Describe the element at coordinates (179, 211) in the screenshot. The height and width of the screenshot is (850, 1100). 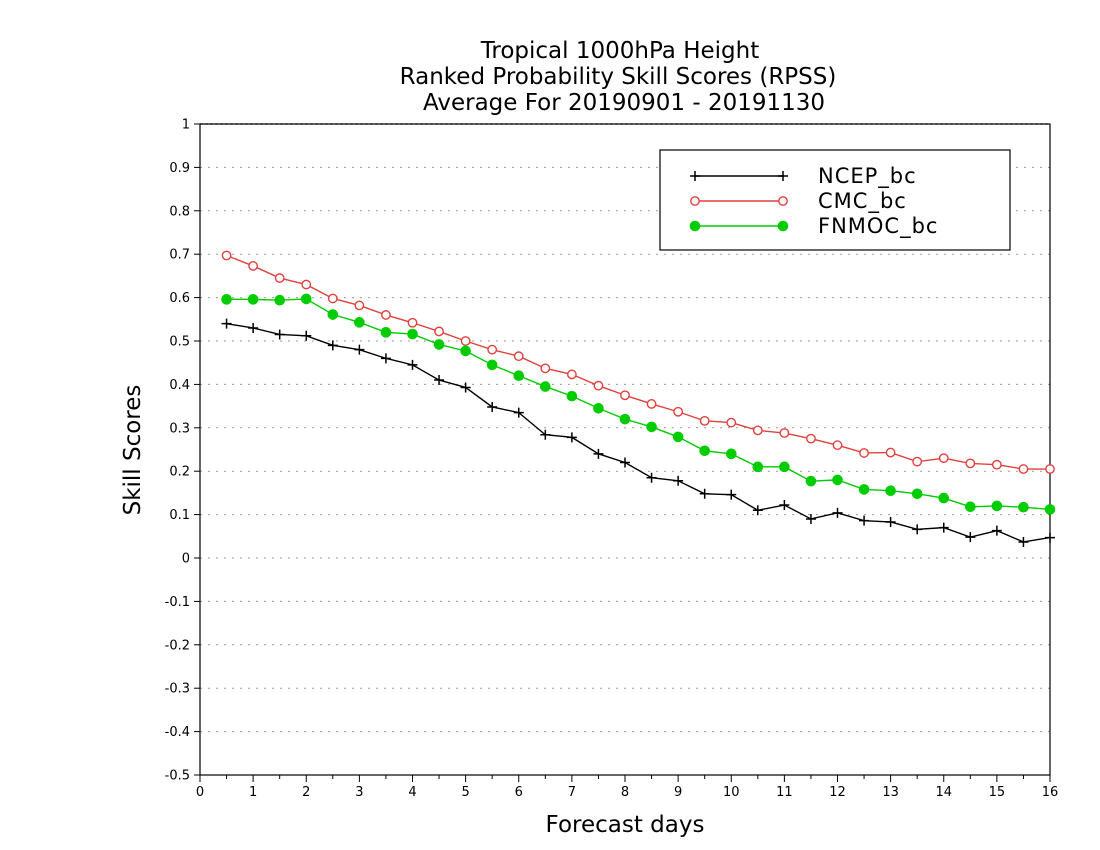
I see `y-tick-label: 0.8` at that location.